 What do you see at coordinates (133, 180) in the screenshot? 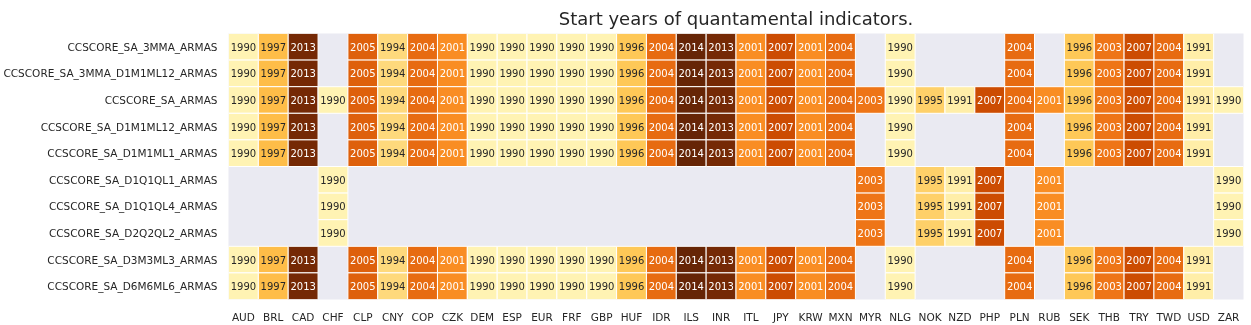
I see `y-tick-label: CCSCORE_SA_D1Q1QL1_ARMAS` at bounding box center [133, 180].